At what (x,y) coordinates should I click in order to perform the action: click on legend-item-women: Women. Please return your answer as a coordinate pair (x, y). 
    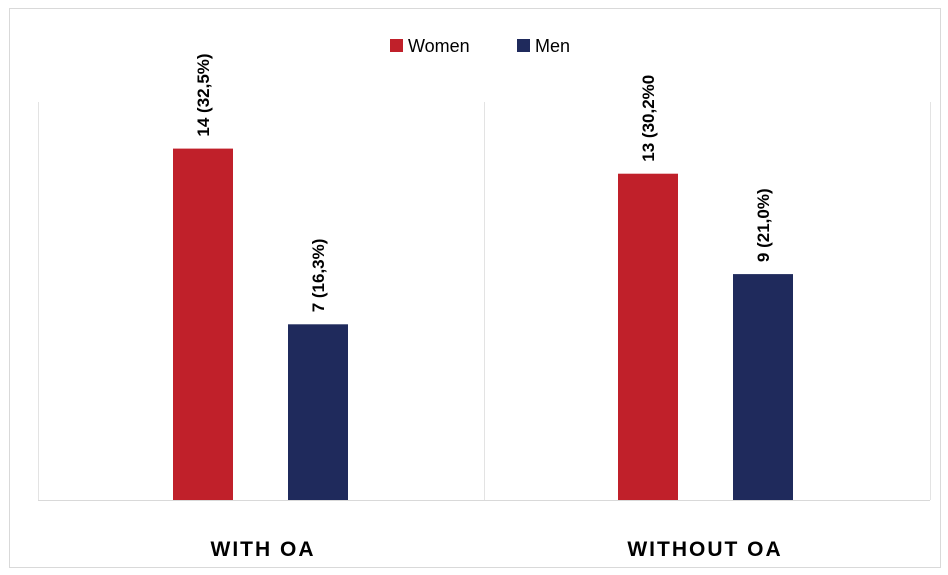
    Looking at the image, I should click on (430, 46).